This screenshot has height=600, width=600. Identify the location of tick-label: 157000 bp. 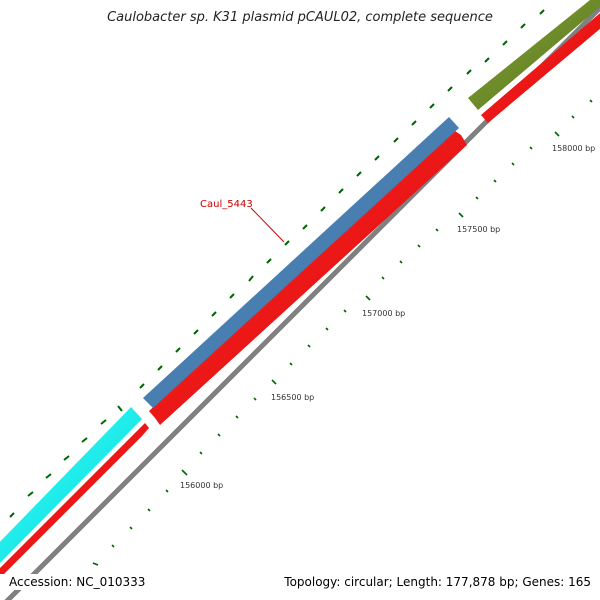
(383, 313).